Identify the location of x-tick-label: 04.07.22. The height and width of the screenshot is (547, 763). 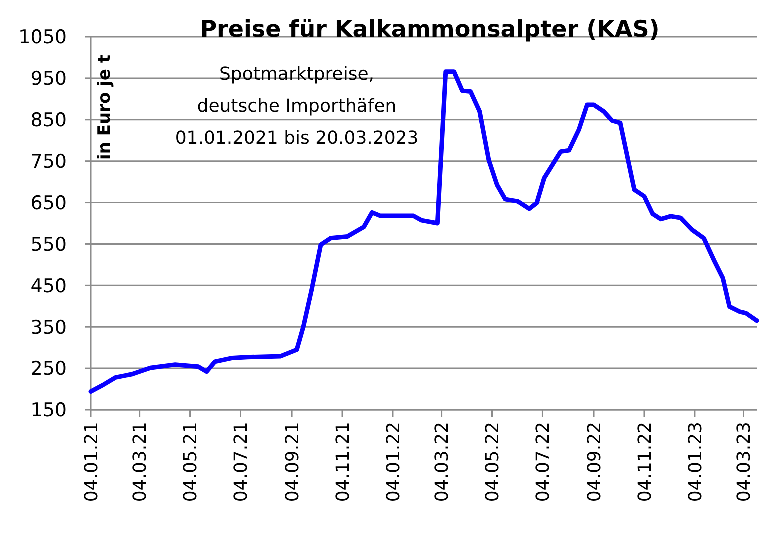
(543, 462).